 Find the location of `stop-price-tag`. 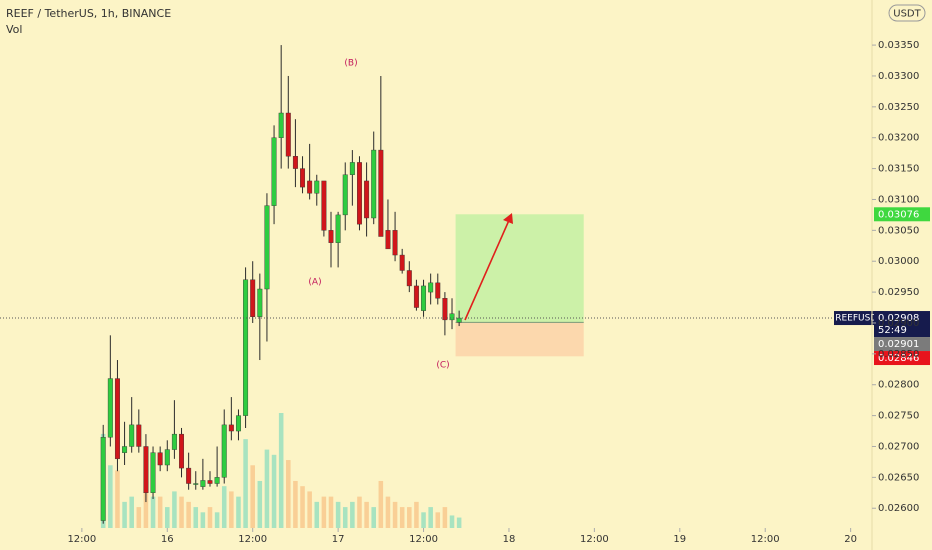

stop-price-tag is located at coordinates (902, 358).